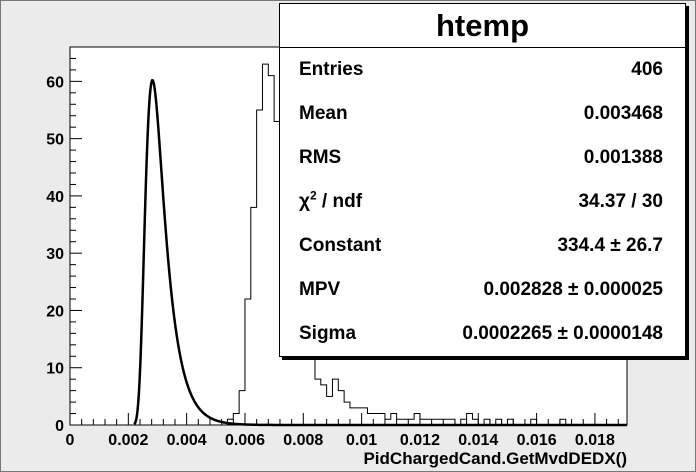 The width and height of the screenshot is (696, 472). What do you see at coordinates (482, 70) in the screenshot?
I see `stat-row-entries: Entries 406` at bounding box center [482, 70].